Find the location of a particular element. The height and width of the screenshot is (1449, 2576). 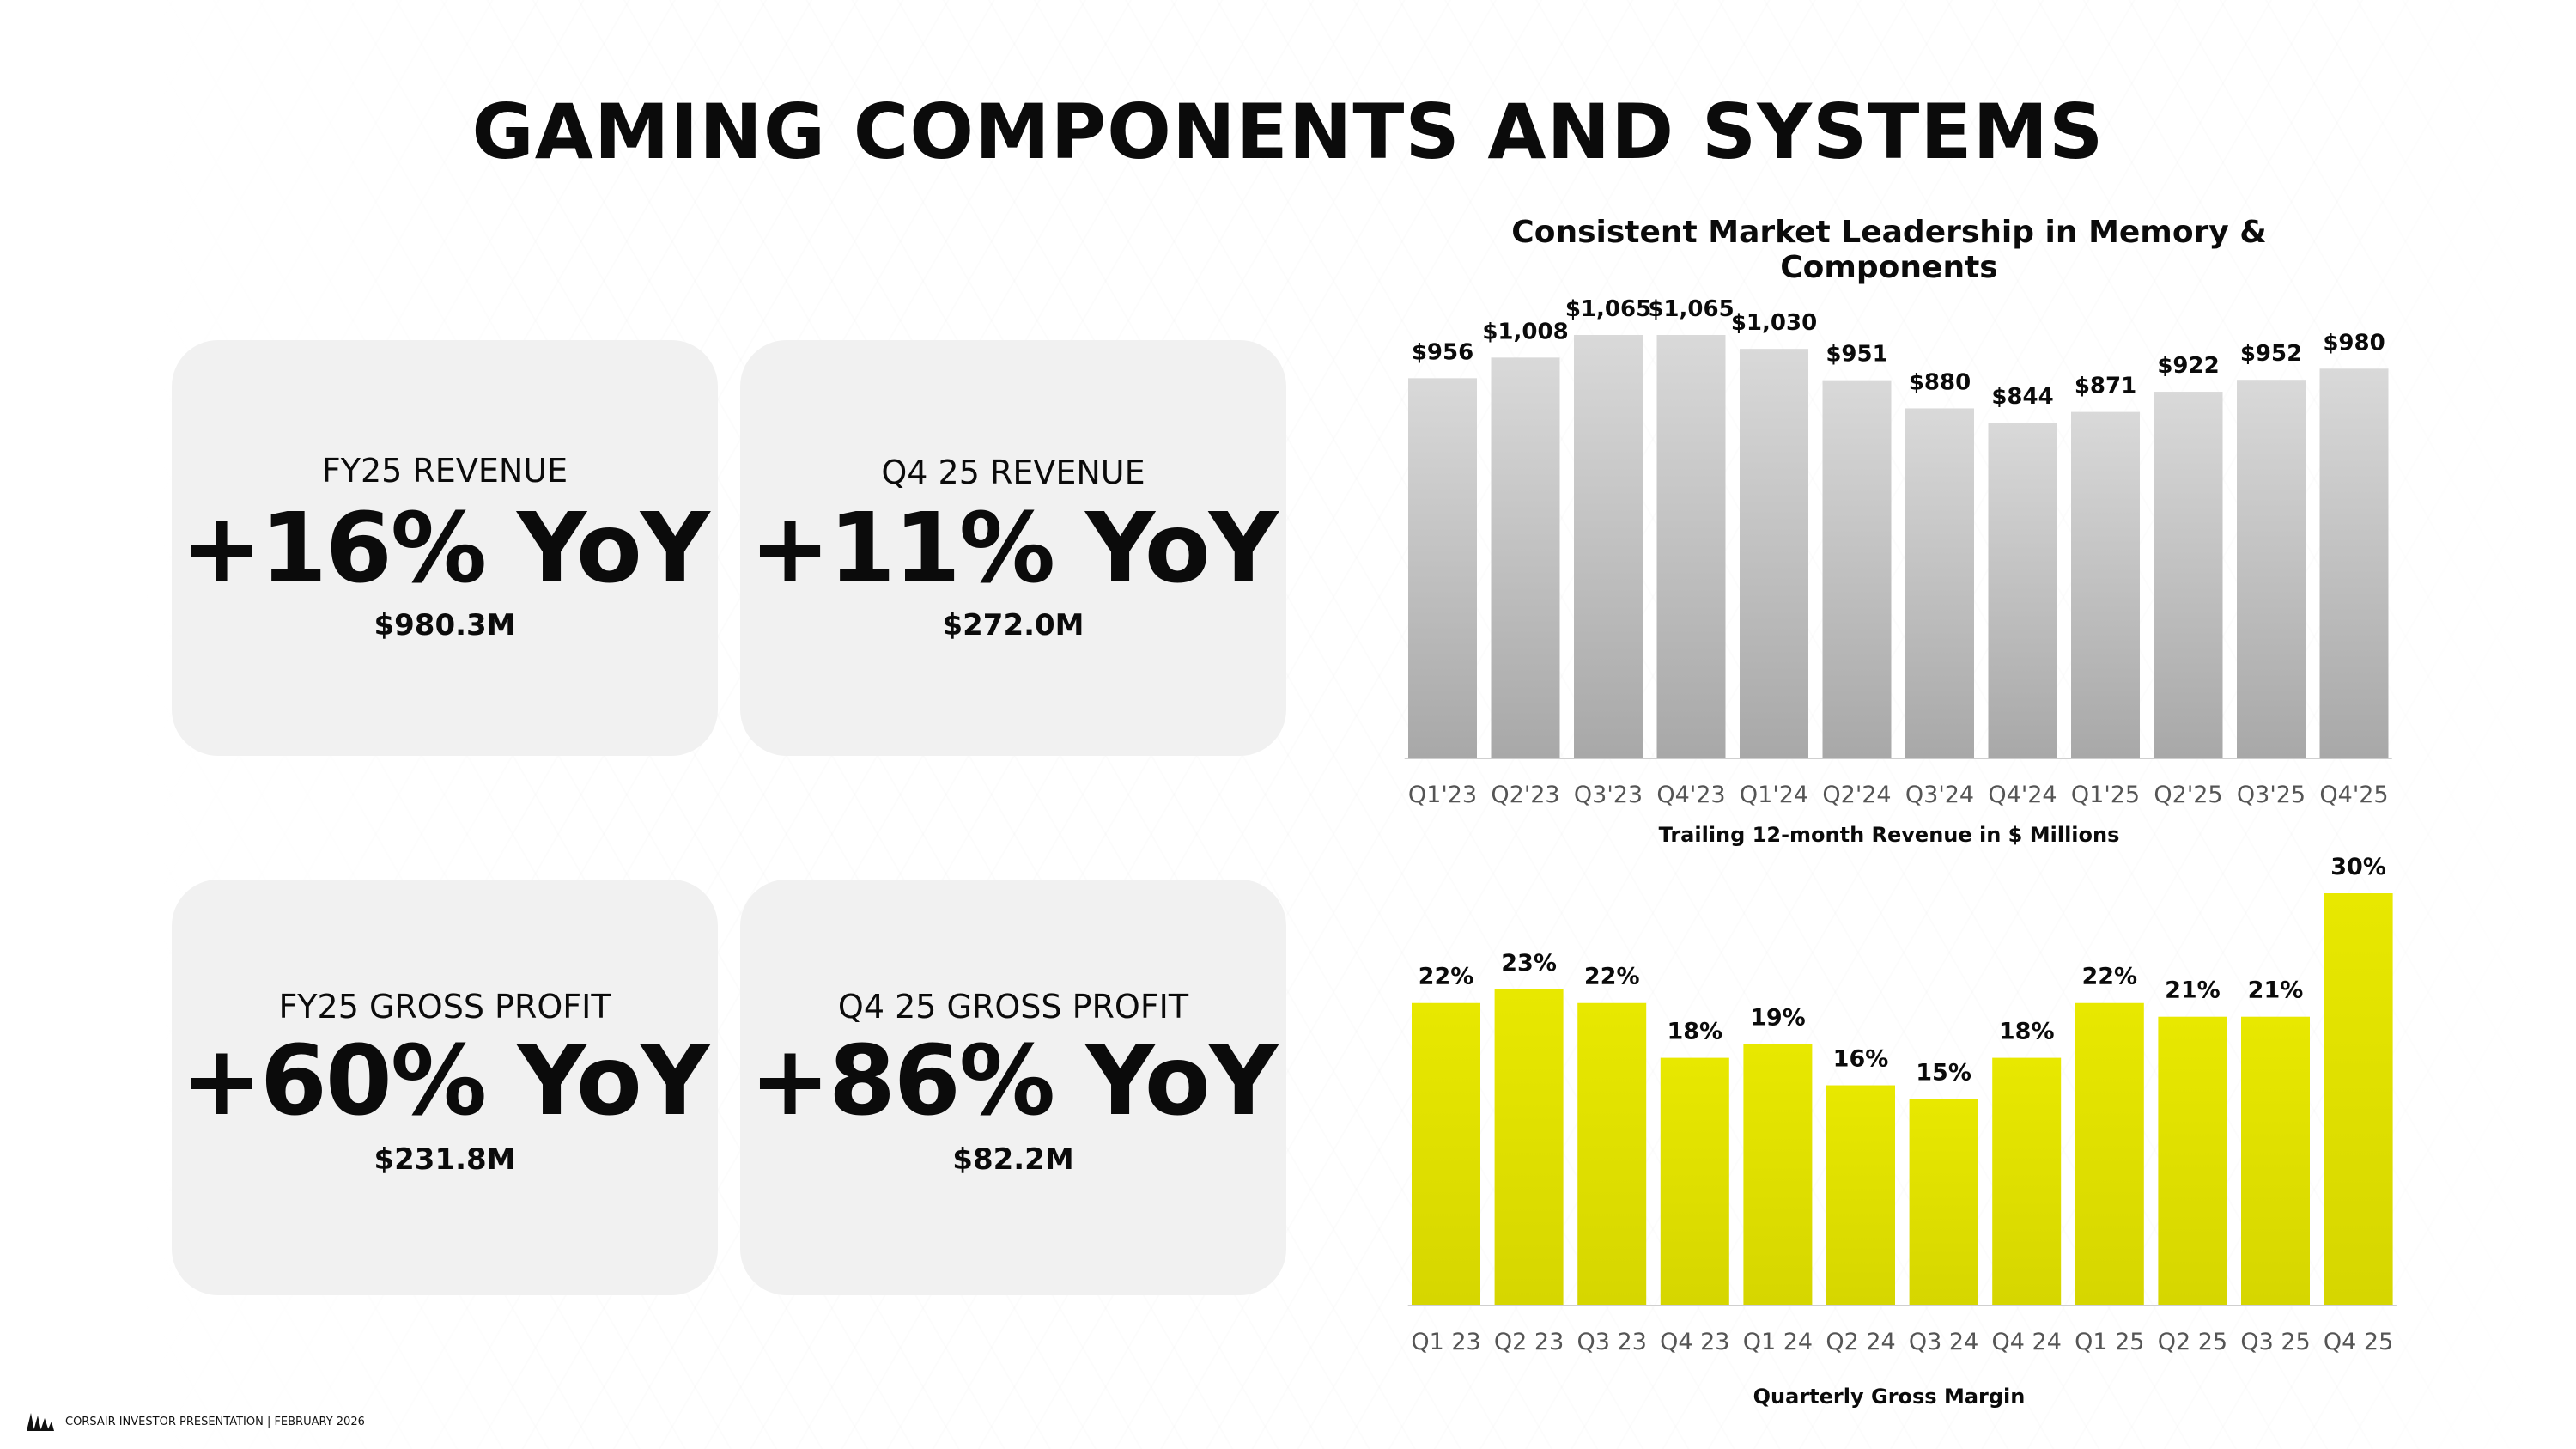

card-label: FY25 GROSS PROFIT is located at coordinates (444, 1007).